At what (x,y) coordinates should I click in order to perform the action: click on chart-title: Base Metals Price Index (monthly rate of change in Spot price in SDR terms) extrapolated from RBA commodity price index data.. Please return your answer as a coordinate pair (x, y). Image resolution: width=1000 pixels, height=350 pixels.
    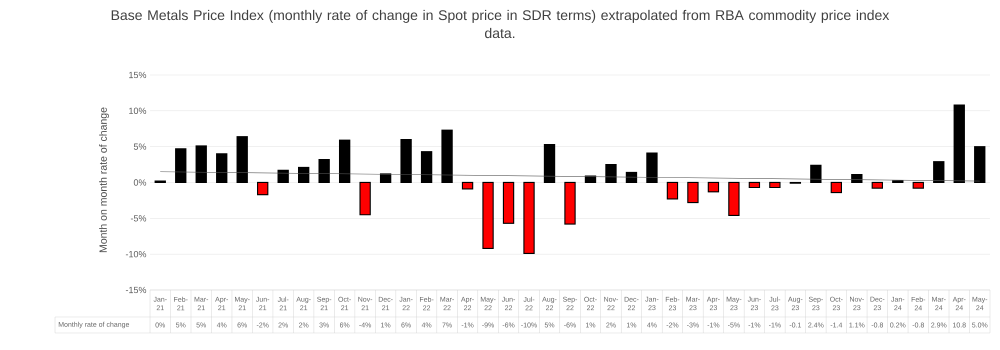
    Looking at the image, I should click on (501, 24).